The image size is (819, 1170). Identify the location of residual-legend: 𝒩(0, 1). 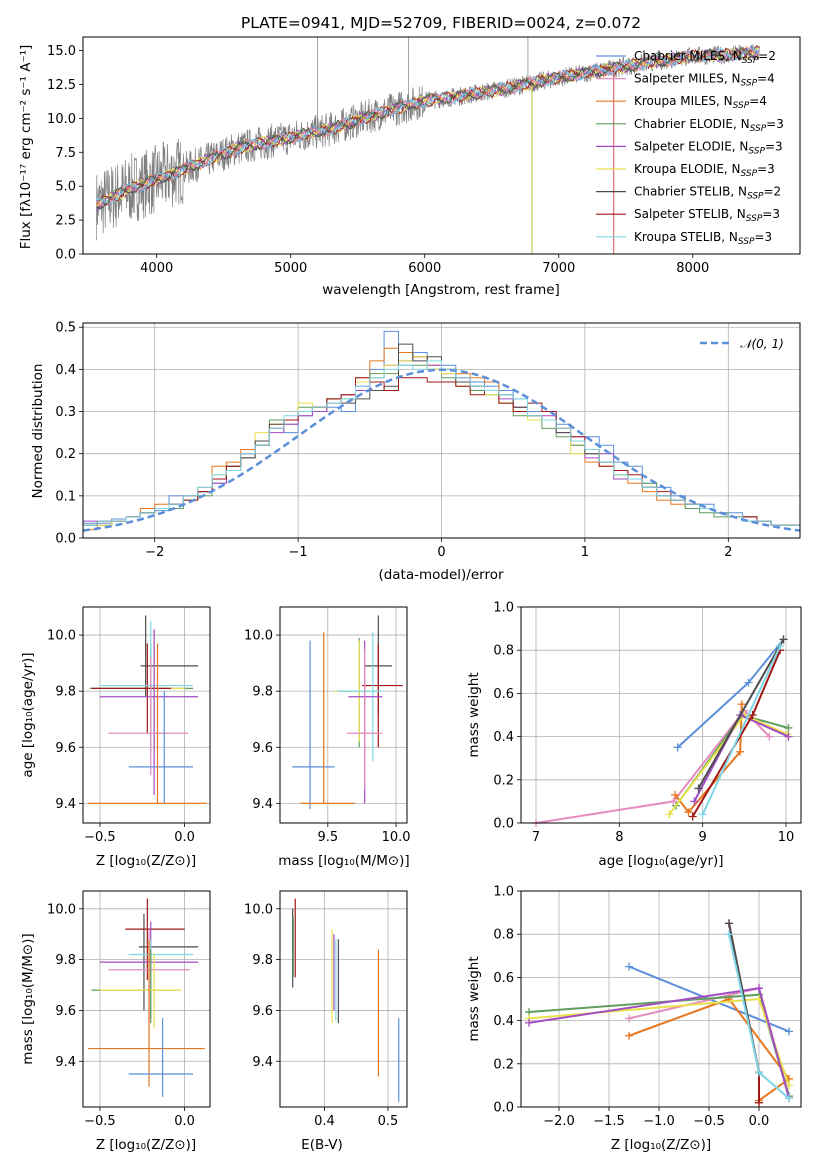
(742, 344).